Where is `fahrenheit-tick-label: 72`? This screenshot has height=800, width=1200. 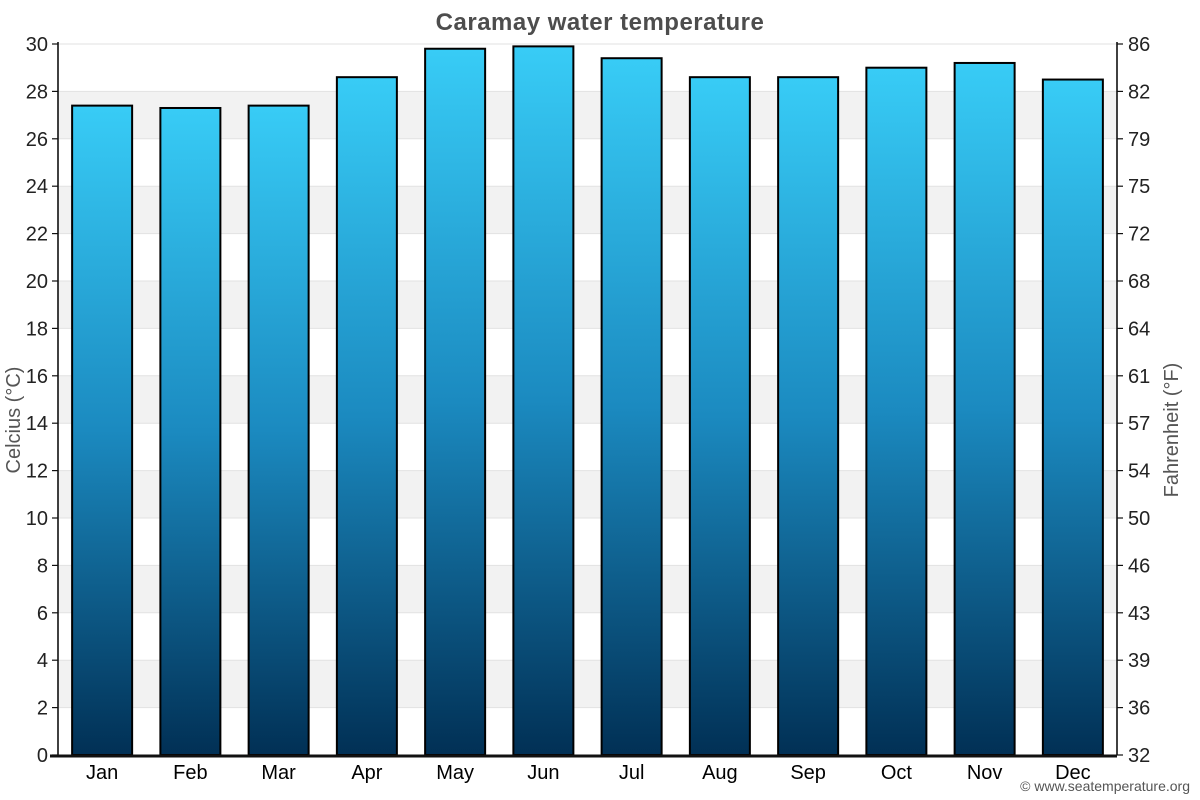
fahrenheit-tick-label: 72 is located at coordinates (1139, 235).